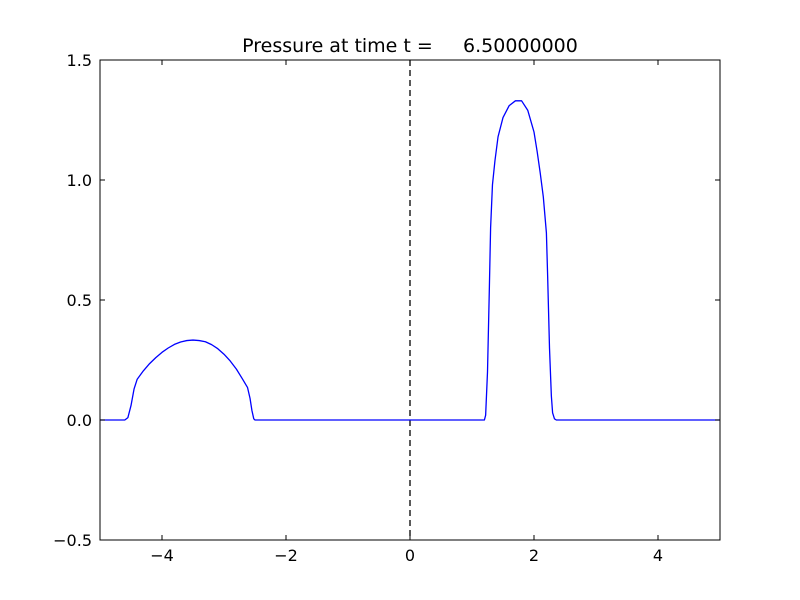 Image resolution: width=800 pixels, height=600 pixels. Describe the element at coordinates (79, 60) in the screenshot. I see `y-tick-label: 1.5` at that location.